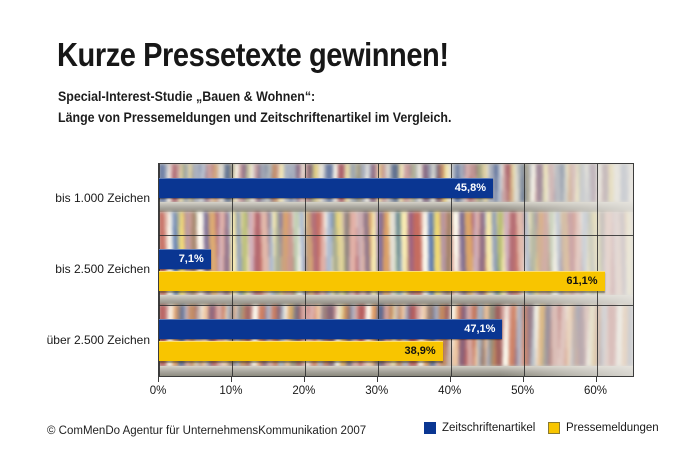  Describe the element at coordinates (331, 329) in the screenshot. I see `bar-Zeitschriftenartikel-über 2.500 Zeichen: 47,1%` at that location.